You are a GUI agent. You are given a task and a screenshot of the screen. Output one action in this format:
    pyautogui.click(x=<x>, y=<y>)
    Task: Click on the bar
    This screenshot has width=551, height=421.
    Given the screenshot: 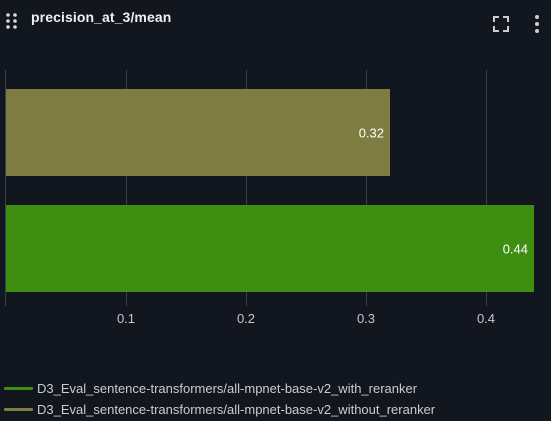 What is the action you would take?
    pyautogui.click(x=198, y=132)
    